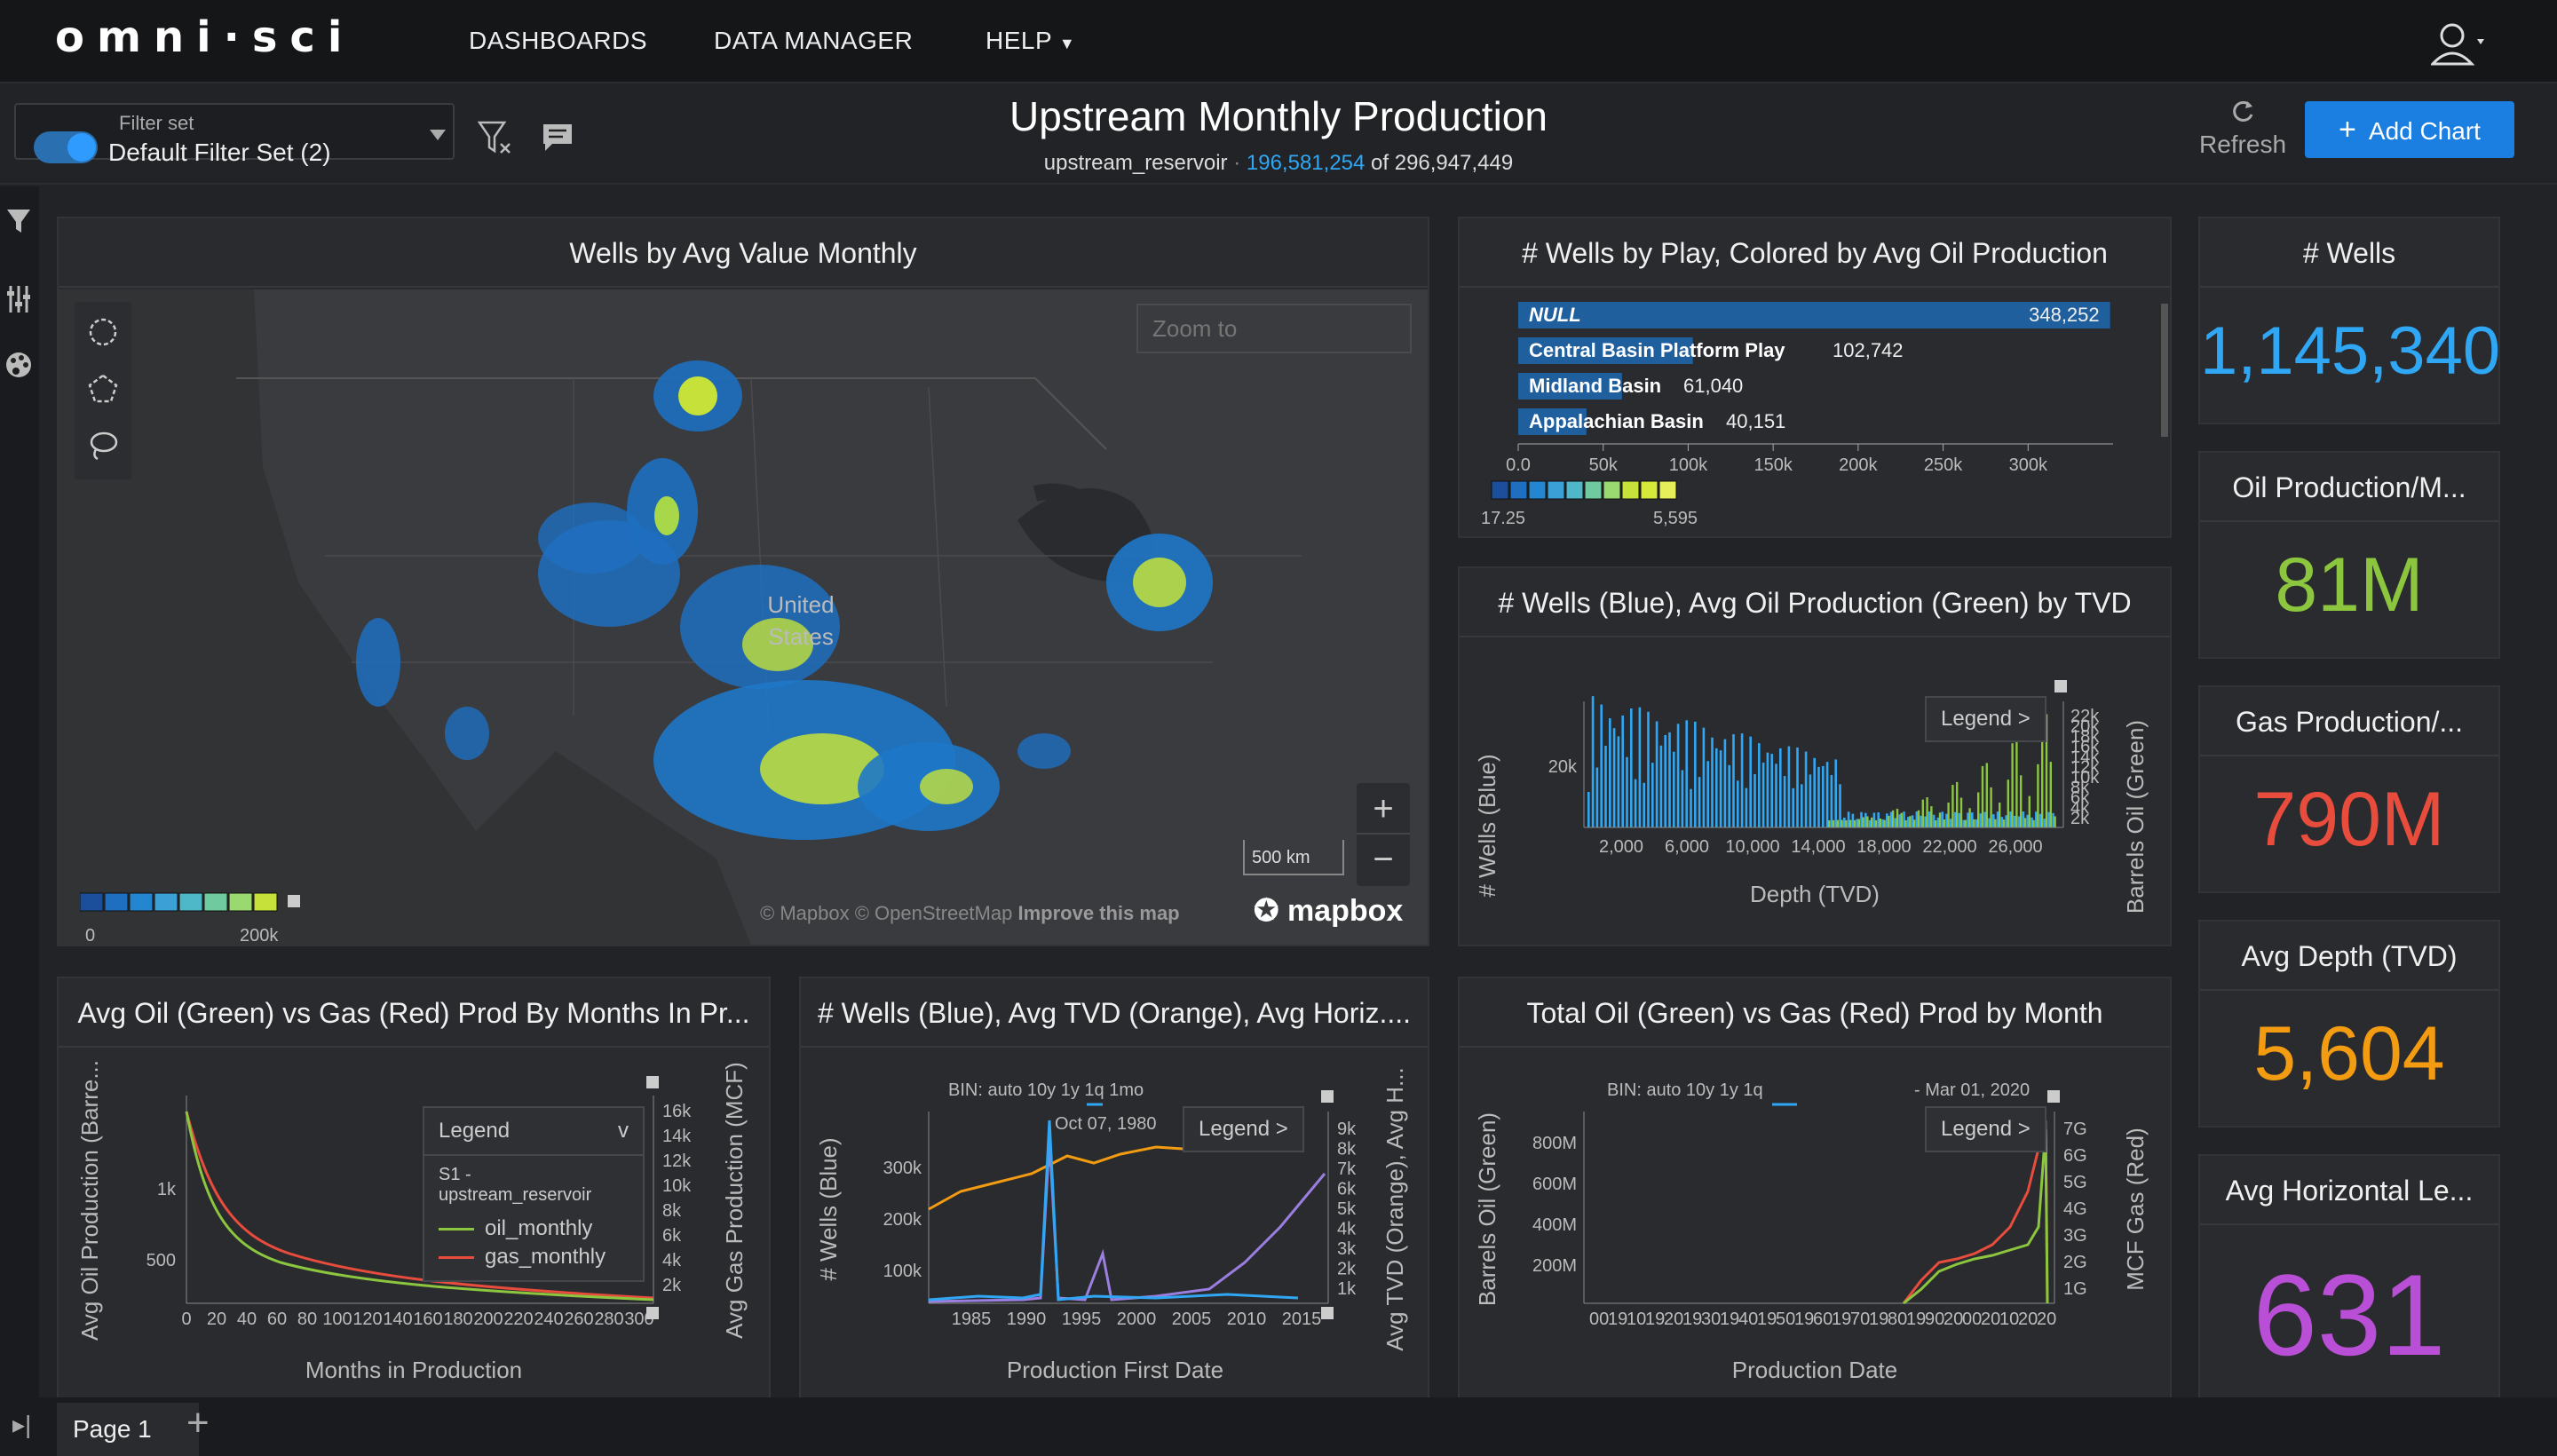 The image size is (2557, 1456). Describe the element at coordinates (18, 221) in the screenshot. I see `filter-icon` at that location.